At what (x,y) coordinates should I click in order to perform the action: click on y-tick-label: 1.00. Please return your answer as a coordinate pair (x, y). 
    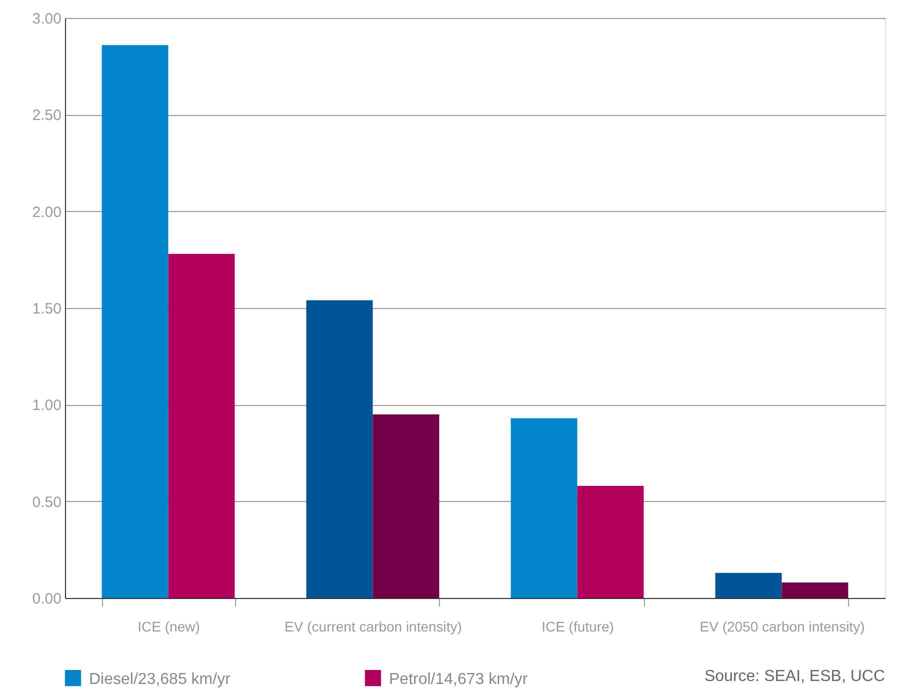
    Looking at the image, I should click on (47, 405).